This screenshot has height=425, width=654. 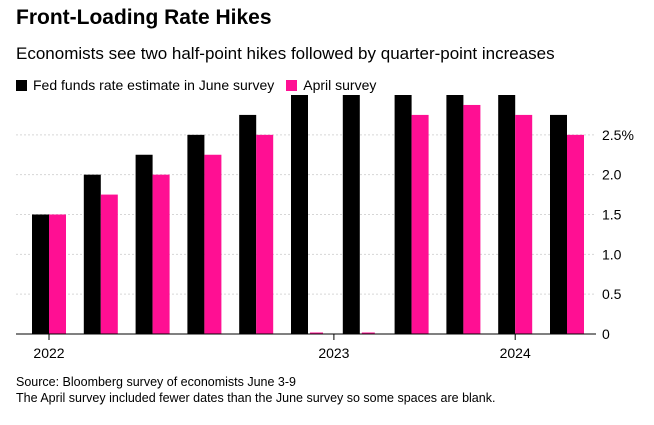 I want to click on chart-title: Front-Loading Rate Hikes, so click(x=144, y=17).